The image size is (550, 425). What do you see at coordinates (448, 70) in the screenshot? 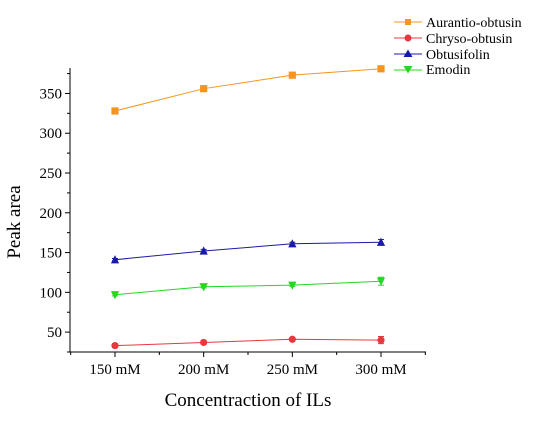
I see `legend-label: Emodin` at bounding box center [448, 70].